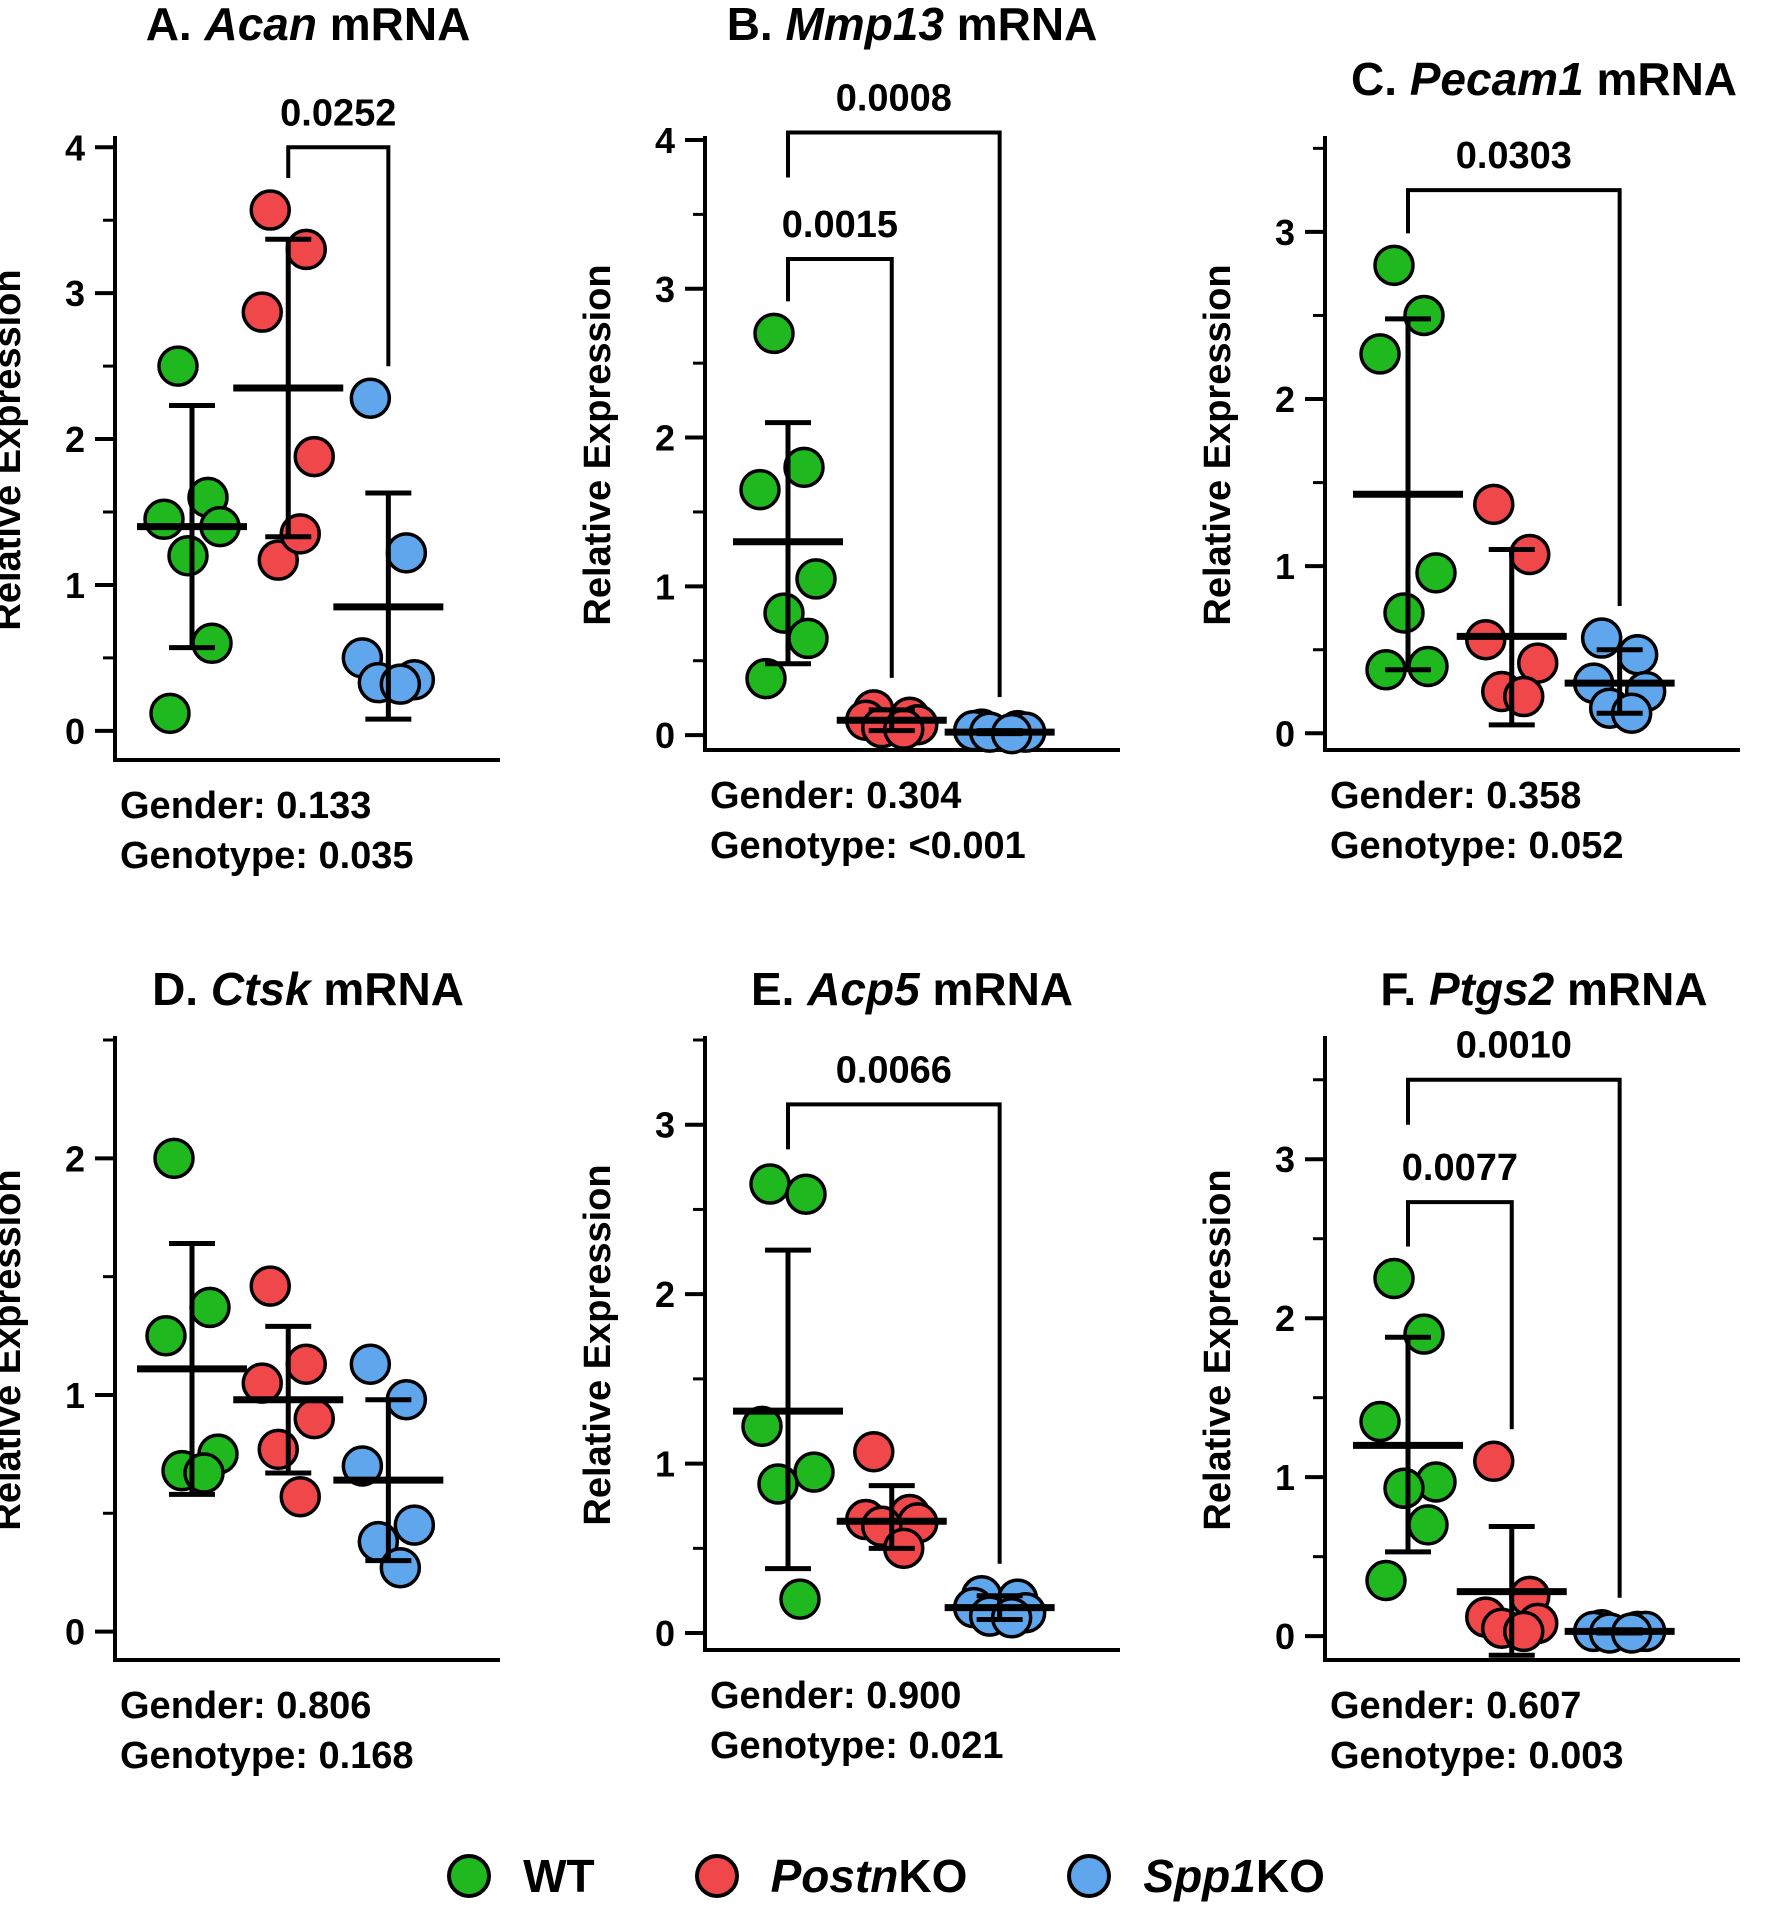 This screenshot has width=1772, height=1919. What do you see at coordinates (559, 1876) in the screenshot?
I see `legend-label-wt: WT` at bounding box center [559, 1876].